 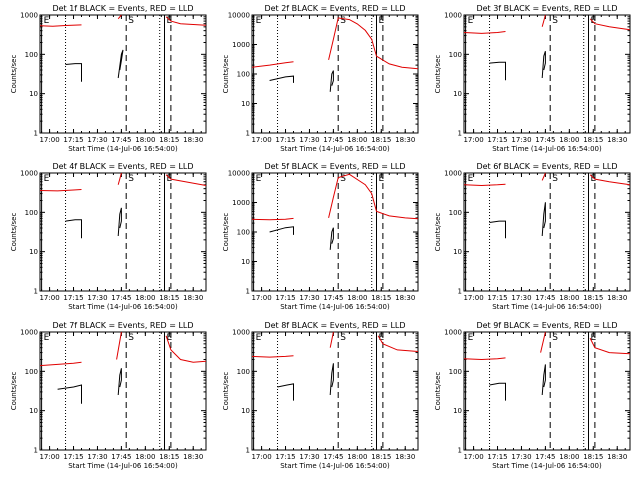 I want to click on panel-title: Det 8f BLACK = Events, RED = LLD, so click(x=334, y=325).